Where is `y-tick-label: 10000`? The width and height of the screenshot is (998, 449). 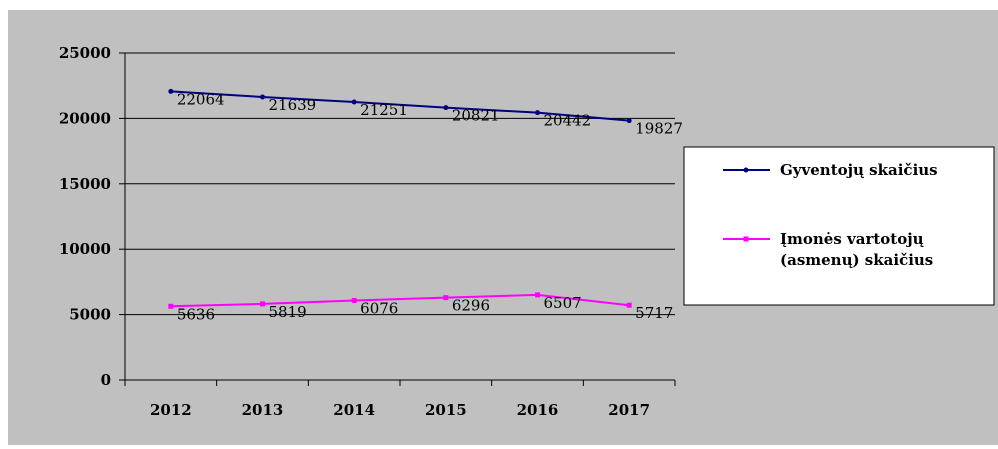 y-tick-label: 10000 is located at coordinates (85, 249).